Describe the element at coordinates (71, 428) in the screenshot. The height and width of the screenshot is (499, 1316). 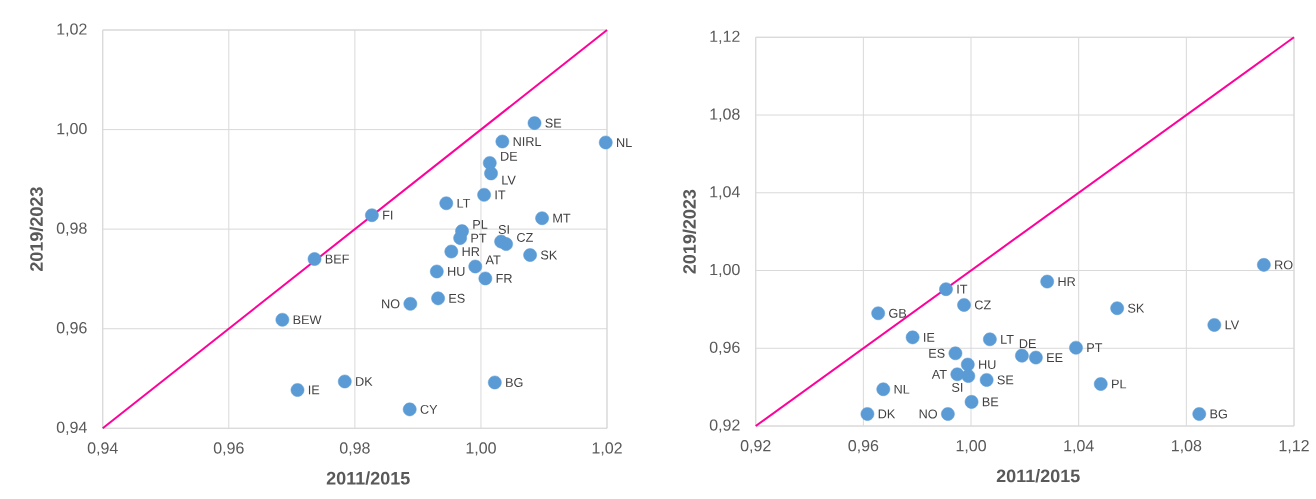
I see `y-tick-label: 0,94` at that location.